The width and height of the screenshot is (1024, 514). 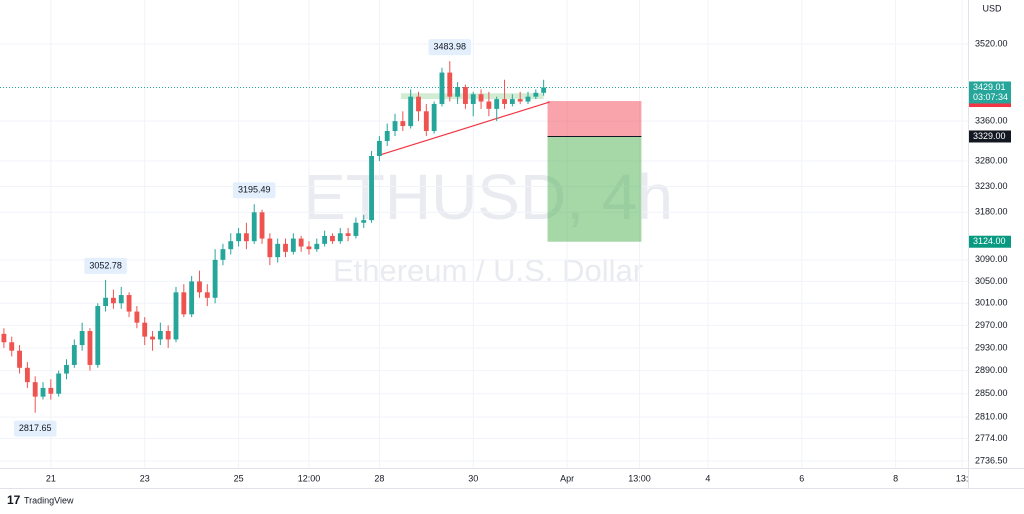 I want to click on x-tick-label: 13:00, so click(x=639, y=478).